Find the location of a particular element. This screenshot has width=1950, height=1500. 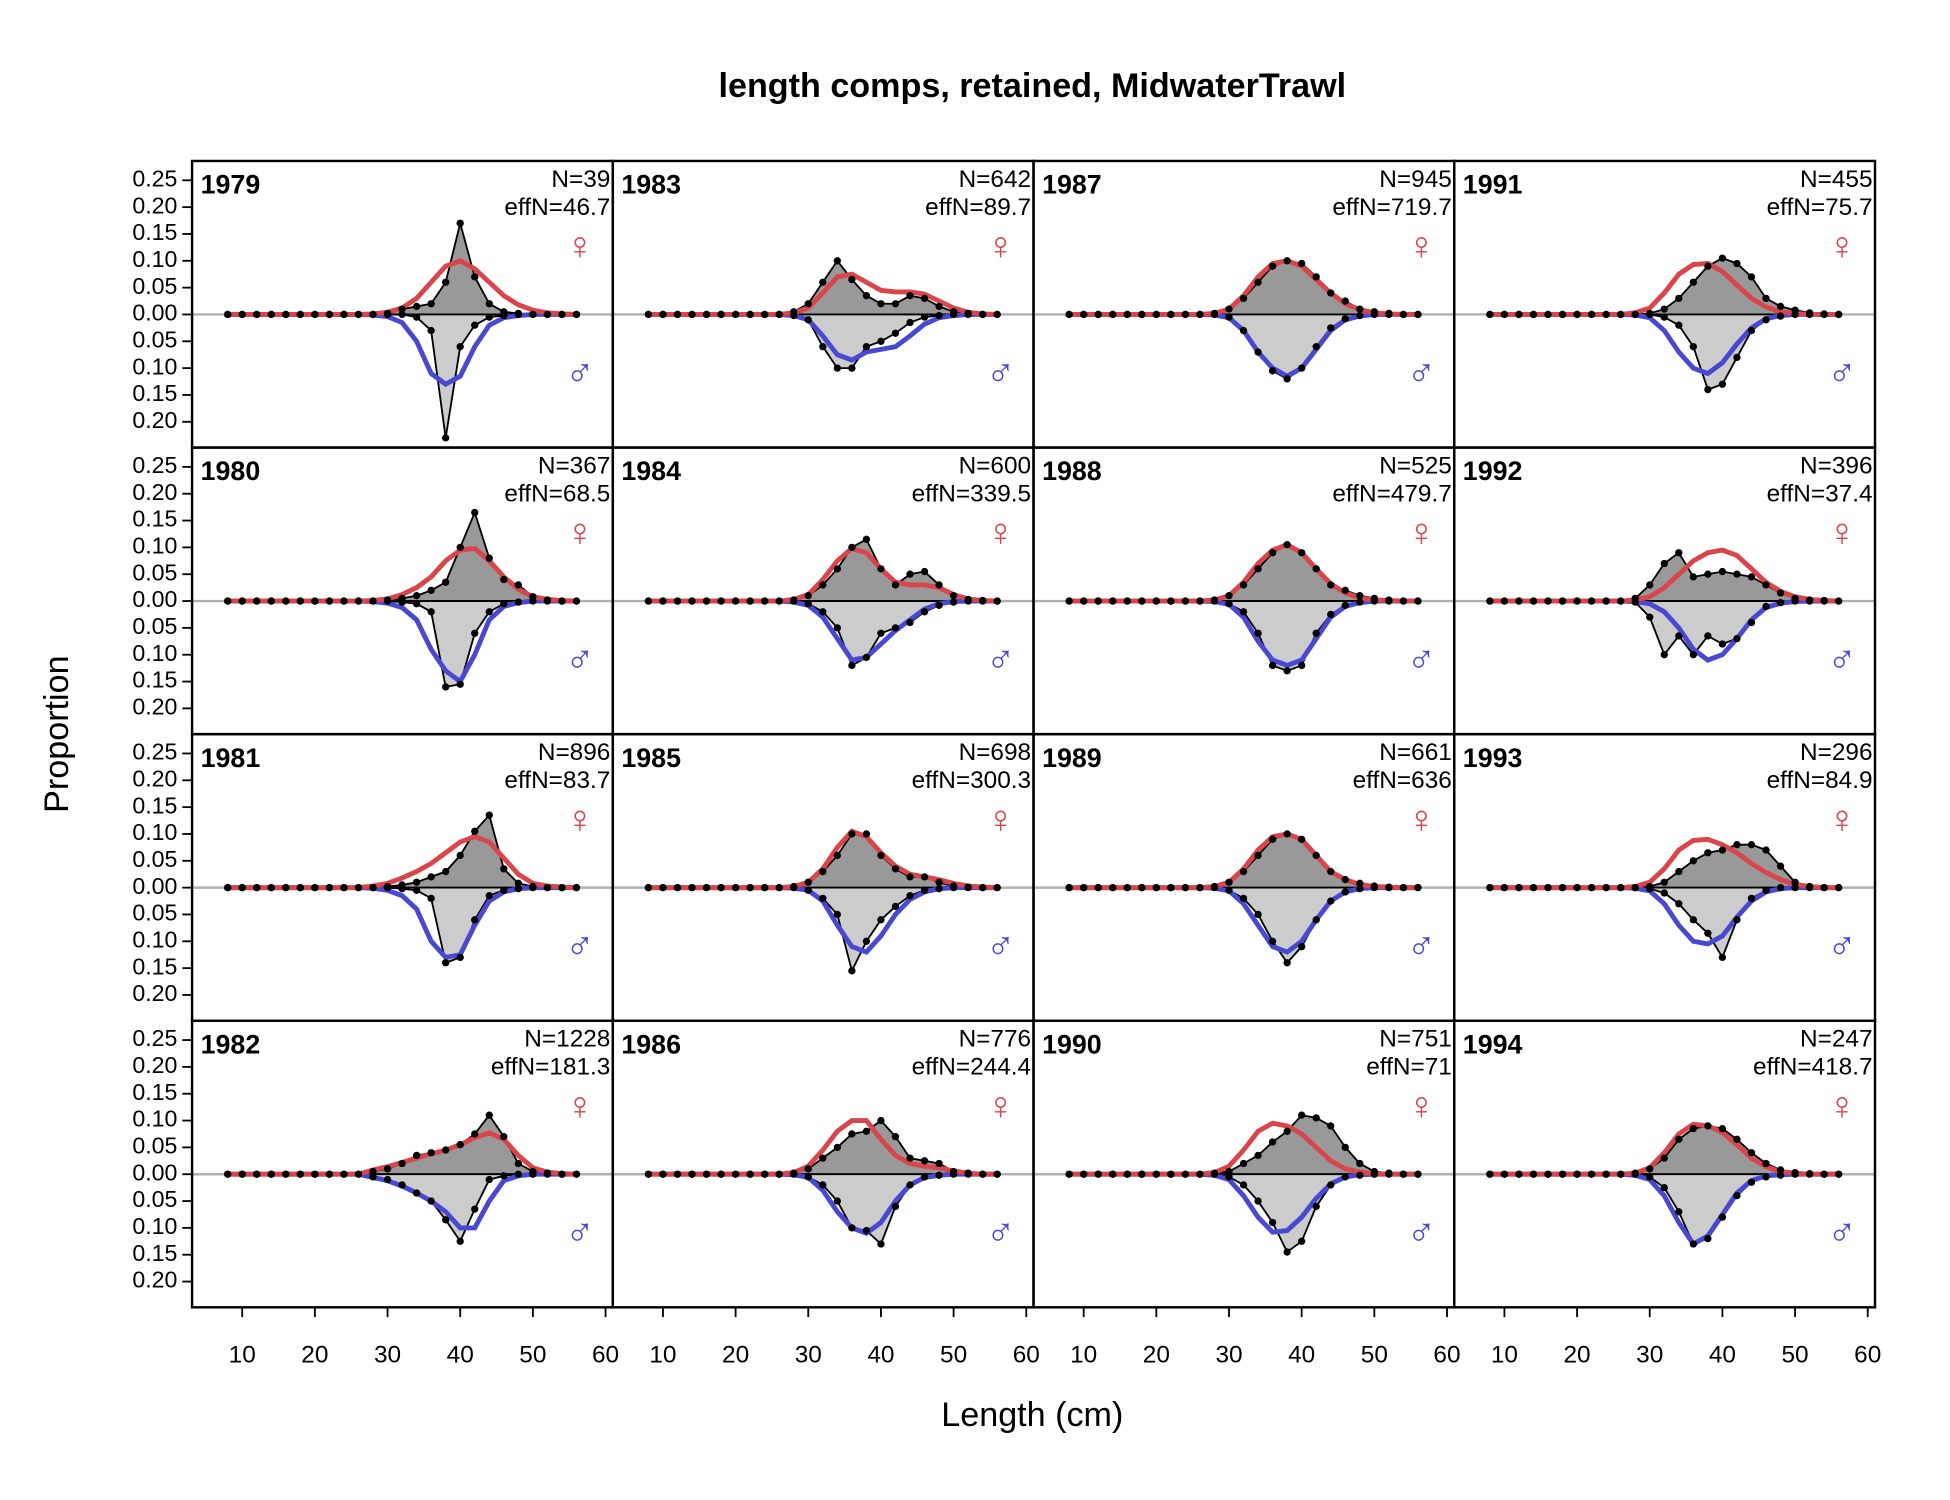

x-tick-label: 30 is located at coordinates (1228, 1355).